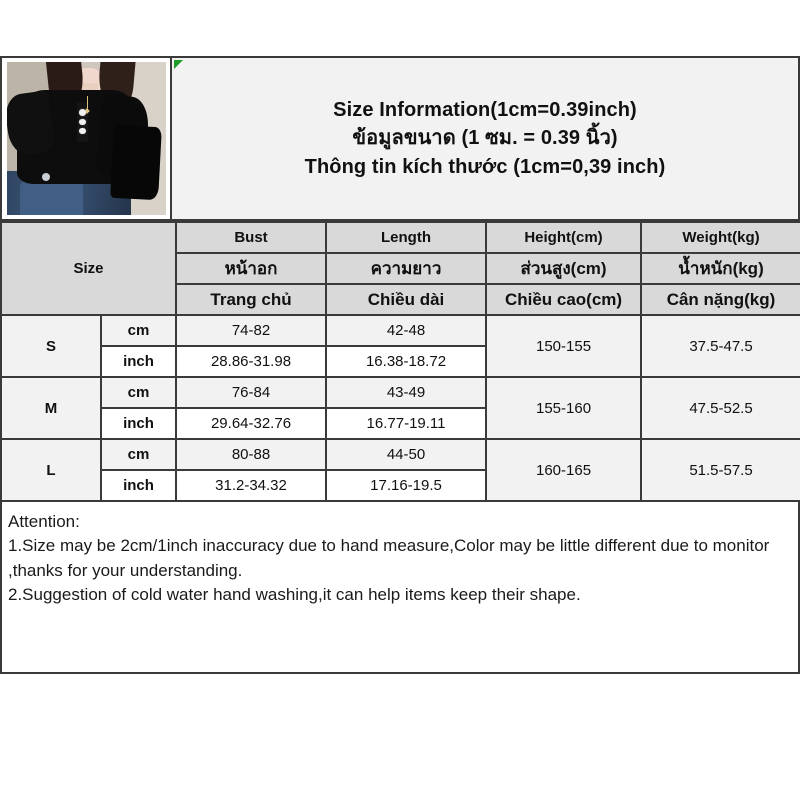  What do you see at coordinates (485, 166) in the screenshot?
I see `title-line-vietnamese: Thông tin kích thước (1cm=0,39 inch)` at bounding box center [485, 166].